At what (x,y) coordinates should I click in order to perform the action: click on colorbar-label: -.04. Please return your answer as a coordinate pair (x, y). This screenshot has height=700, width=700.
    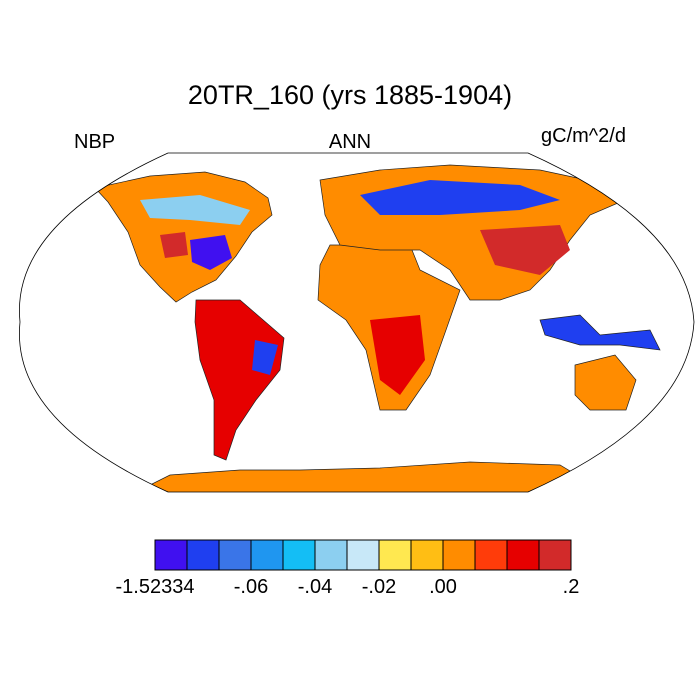
    Looking at the image, I should click on (315, 587).